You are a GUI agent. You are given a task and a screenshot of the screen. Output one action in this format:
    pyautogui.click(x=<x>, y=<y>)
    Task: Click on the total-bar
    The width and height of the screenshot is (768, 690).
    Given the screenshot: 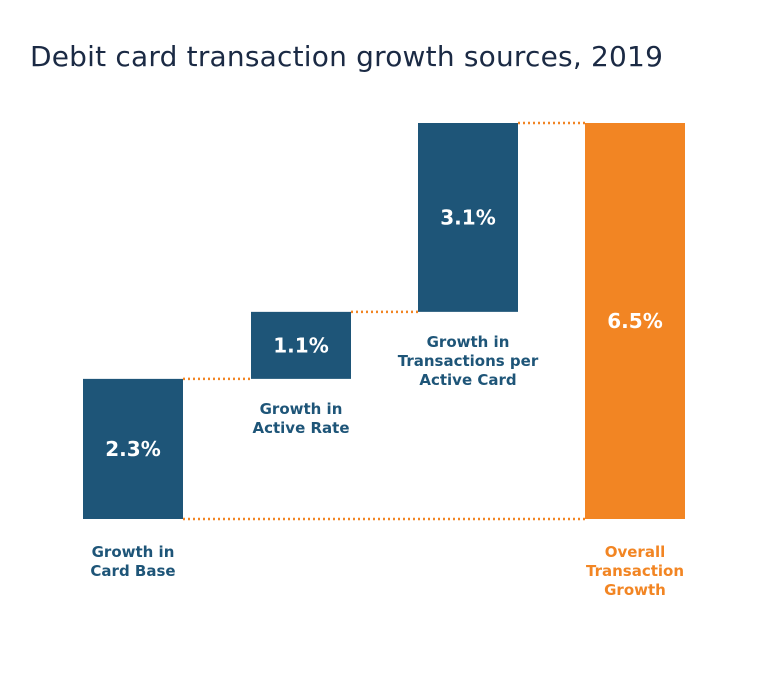 What is the action you would take?
    pyautogui.click(x=635, y=321)
    